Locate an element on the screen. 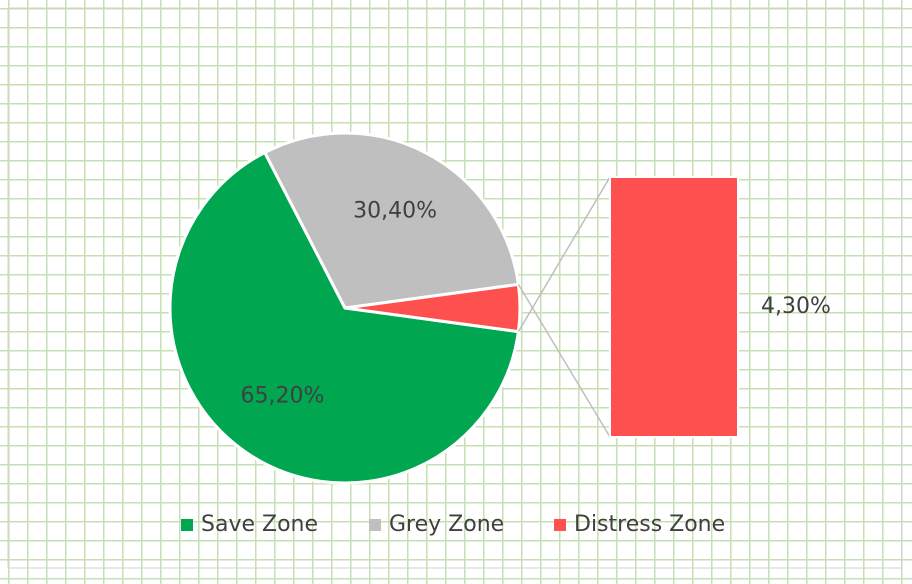 The width and height of the screenshot is (912, 584). data-label: 30,40% is located at coordinates (395, 211).